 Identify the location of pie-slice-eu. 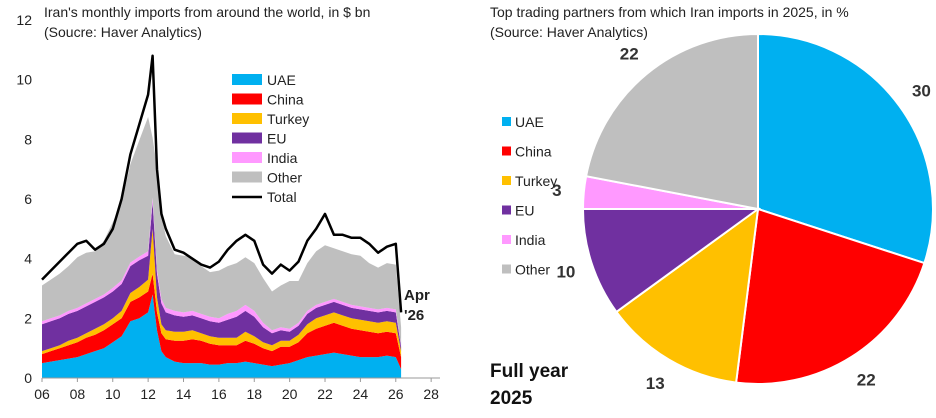
(671, 261).